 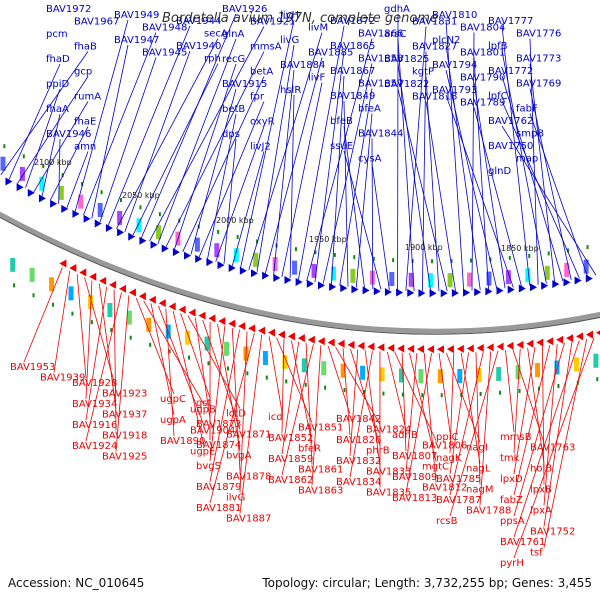 What do you see at coordinates (498, 96) in the screenshot?
I see `forward-gene-label: lpfC` at bounding box center [498, 96].